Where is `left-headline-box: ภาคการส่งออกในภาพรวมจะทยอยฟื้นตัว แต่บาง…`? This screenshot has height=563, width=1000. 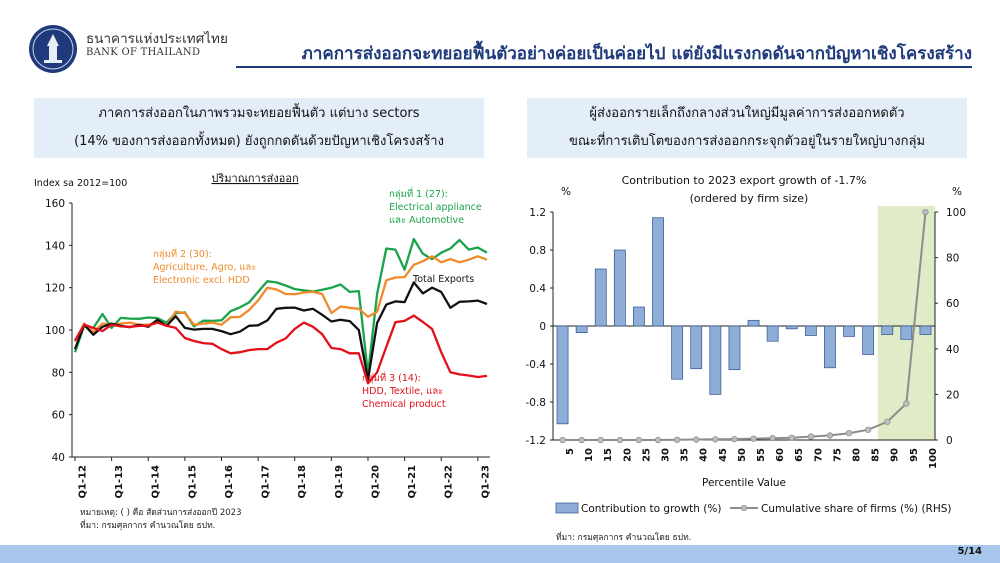 left-headline-box: ภาคการส่งออกในภาพรวมจะทยอยฟื้นตัว แต่บาง… is located at coordinates (259, 128).